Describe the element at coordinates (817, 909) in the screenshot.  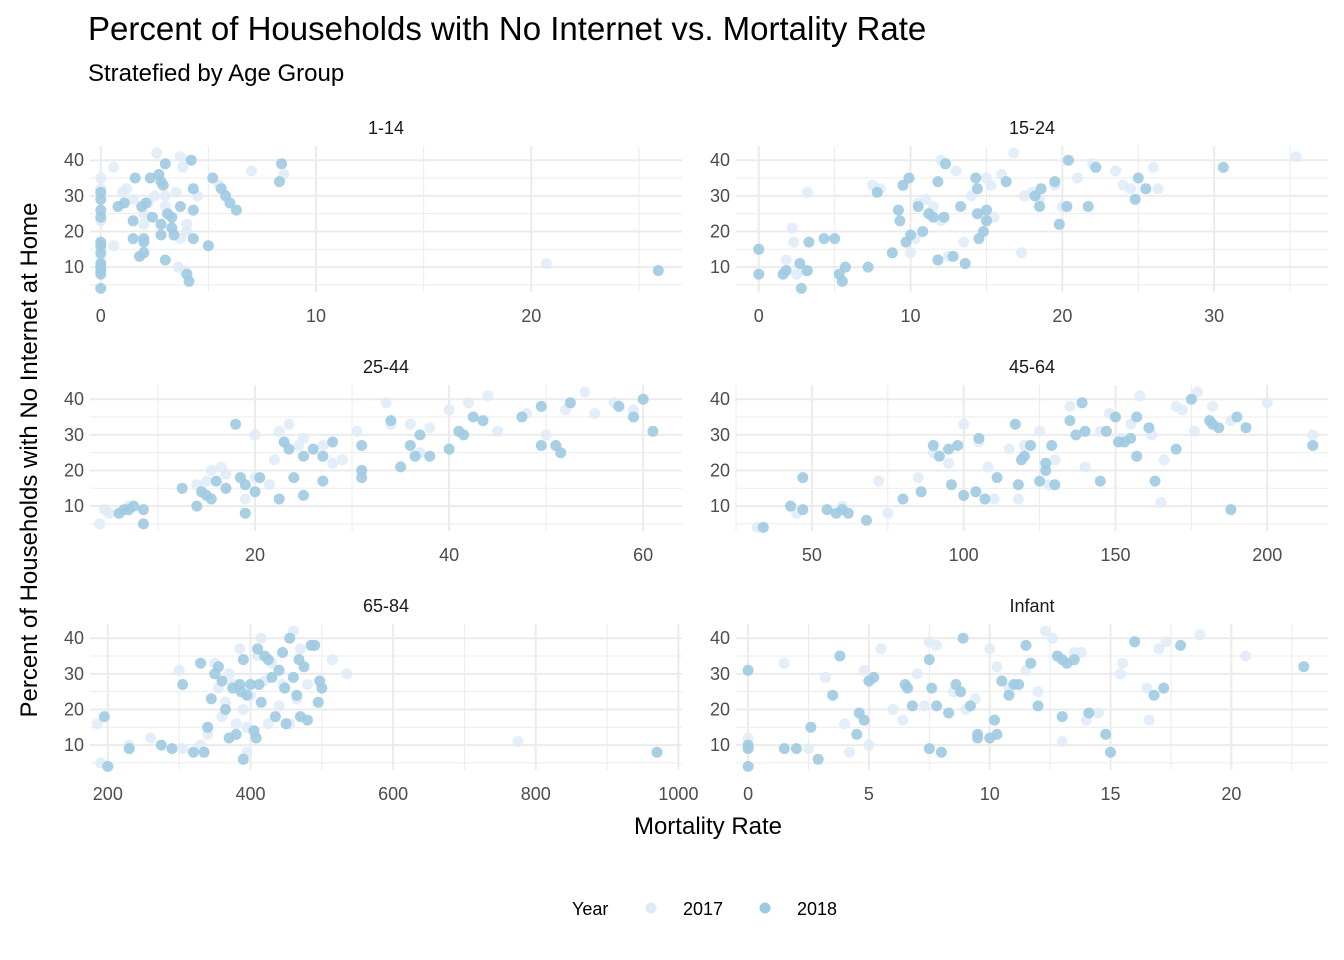
I see `legend-label-2018: 2018` at that location.